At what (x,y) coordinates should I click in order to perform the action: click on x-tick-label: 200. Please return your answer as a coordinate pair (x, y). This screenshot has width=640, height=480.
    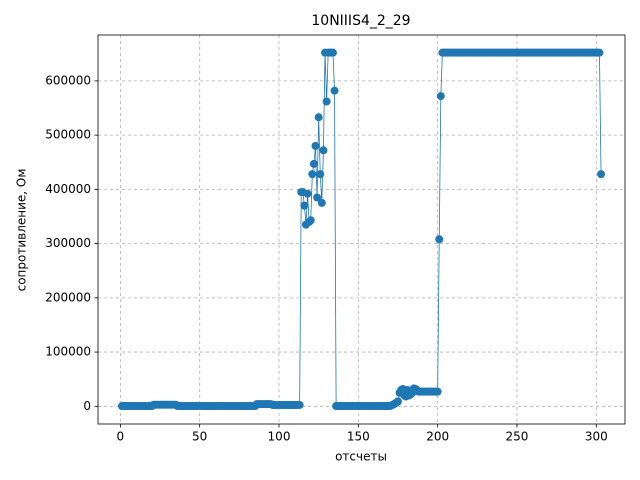
    Looking at the image, I should click on (437, 437).